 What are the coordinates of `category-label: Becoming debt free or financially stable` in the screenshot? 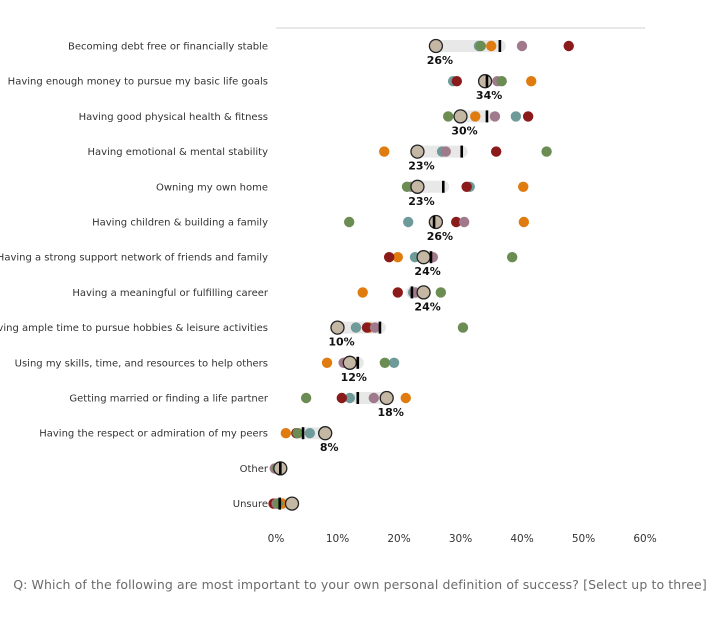 It's located at (168, 47).